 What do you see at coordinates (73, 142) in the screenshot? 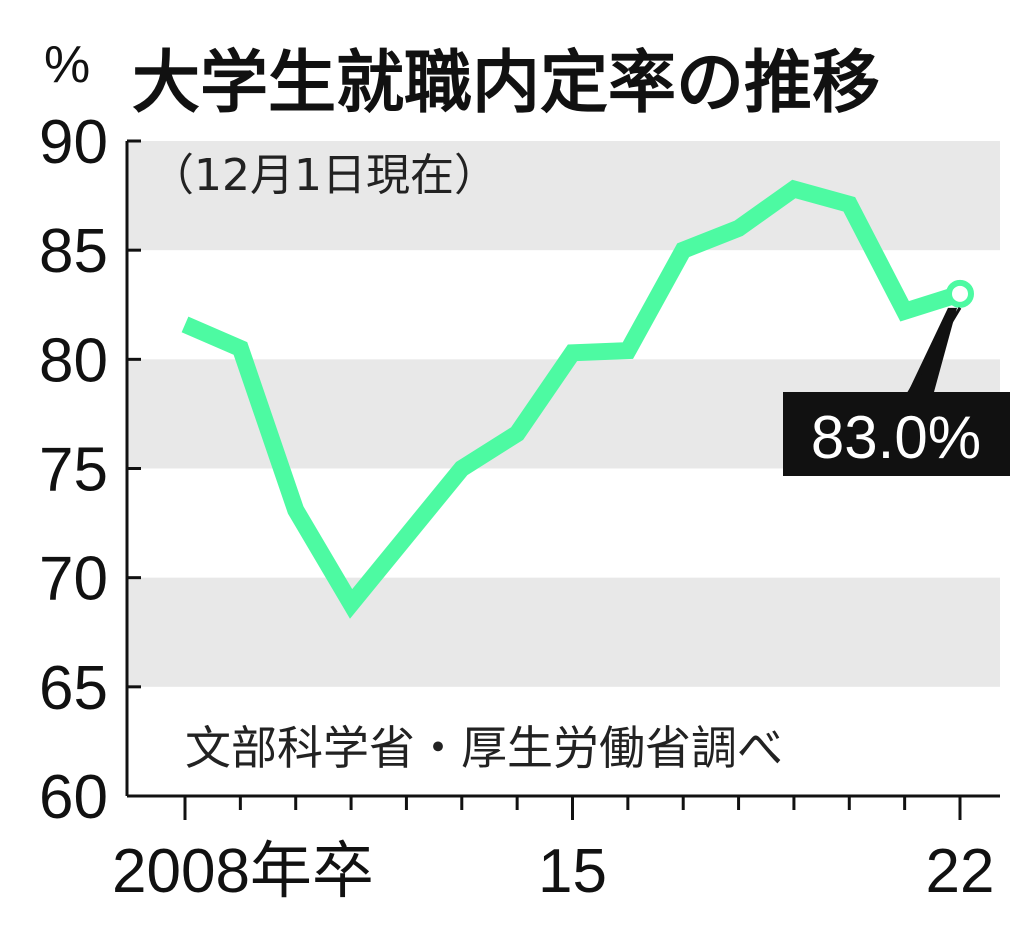
I see `y-tick-label: 90` at bounding box center [73, 142].